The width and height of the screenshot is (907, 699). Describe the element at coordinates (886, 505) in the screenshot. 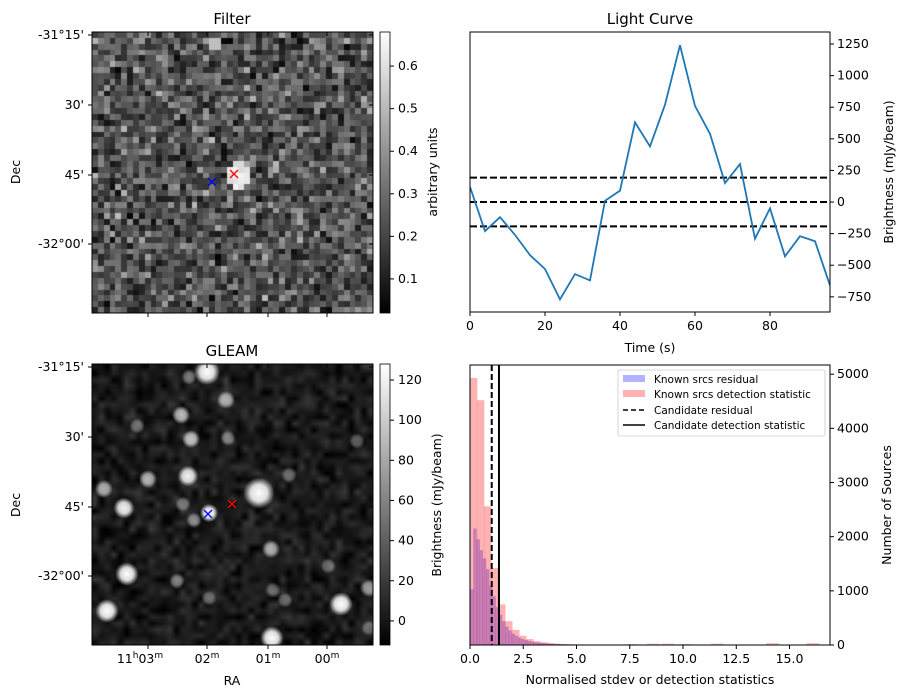

I see `histogram-ylabel: Number of Sources` at that location.